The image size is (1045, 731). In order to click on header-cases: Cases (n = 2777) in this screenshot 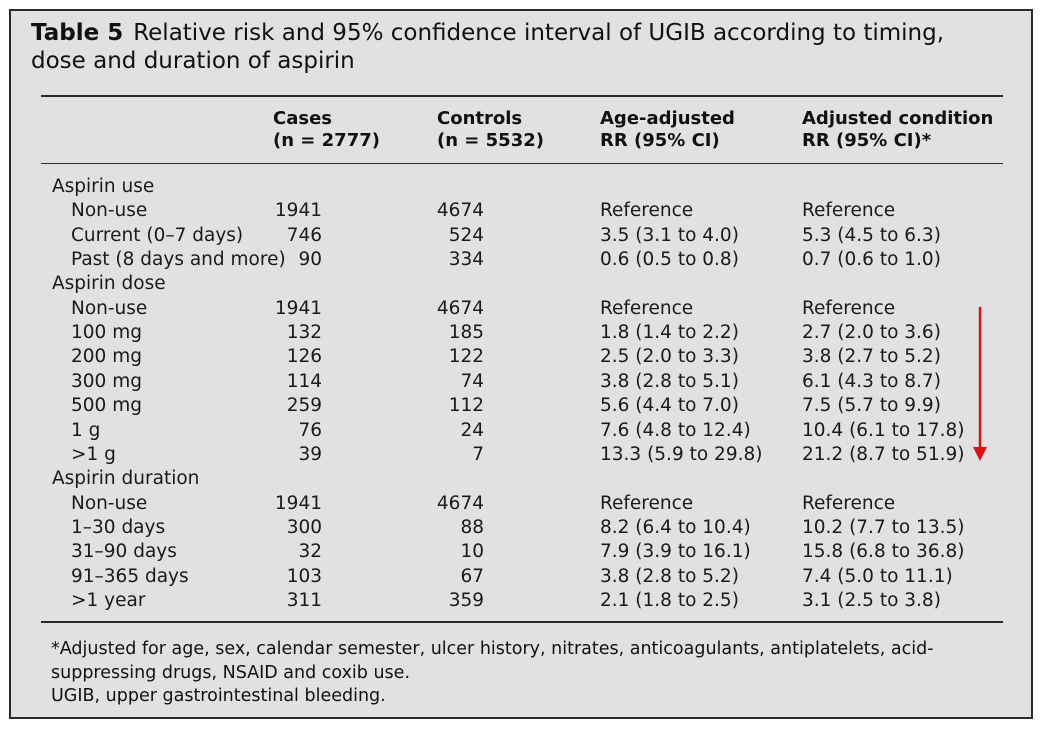, I will do `click(326, 130)`.